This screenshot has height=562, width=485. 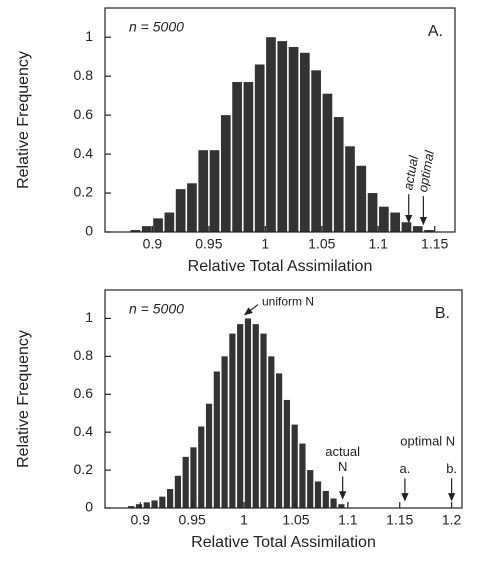 I want to click on annotation-text: a., so click(x=404, y=468).